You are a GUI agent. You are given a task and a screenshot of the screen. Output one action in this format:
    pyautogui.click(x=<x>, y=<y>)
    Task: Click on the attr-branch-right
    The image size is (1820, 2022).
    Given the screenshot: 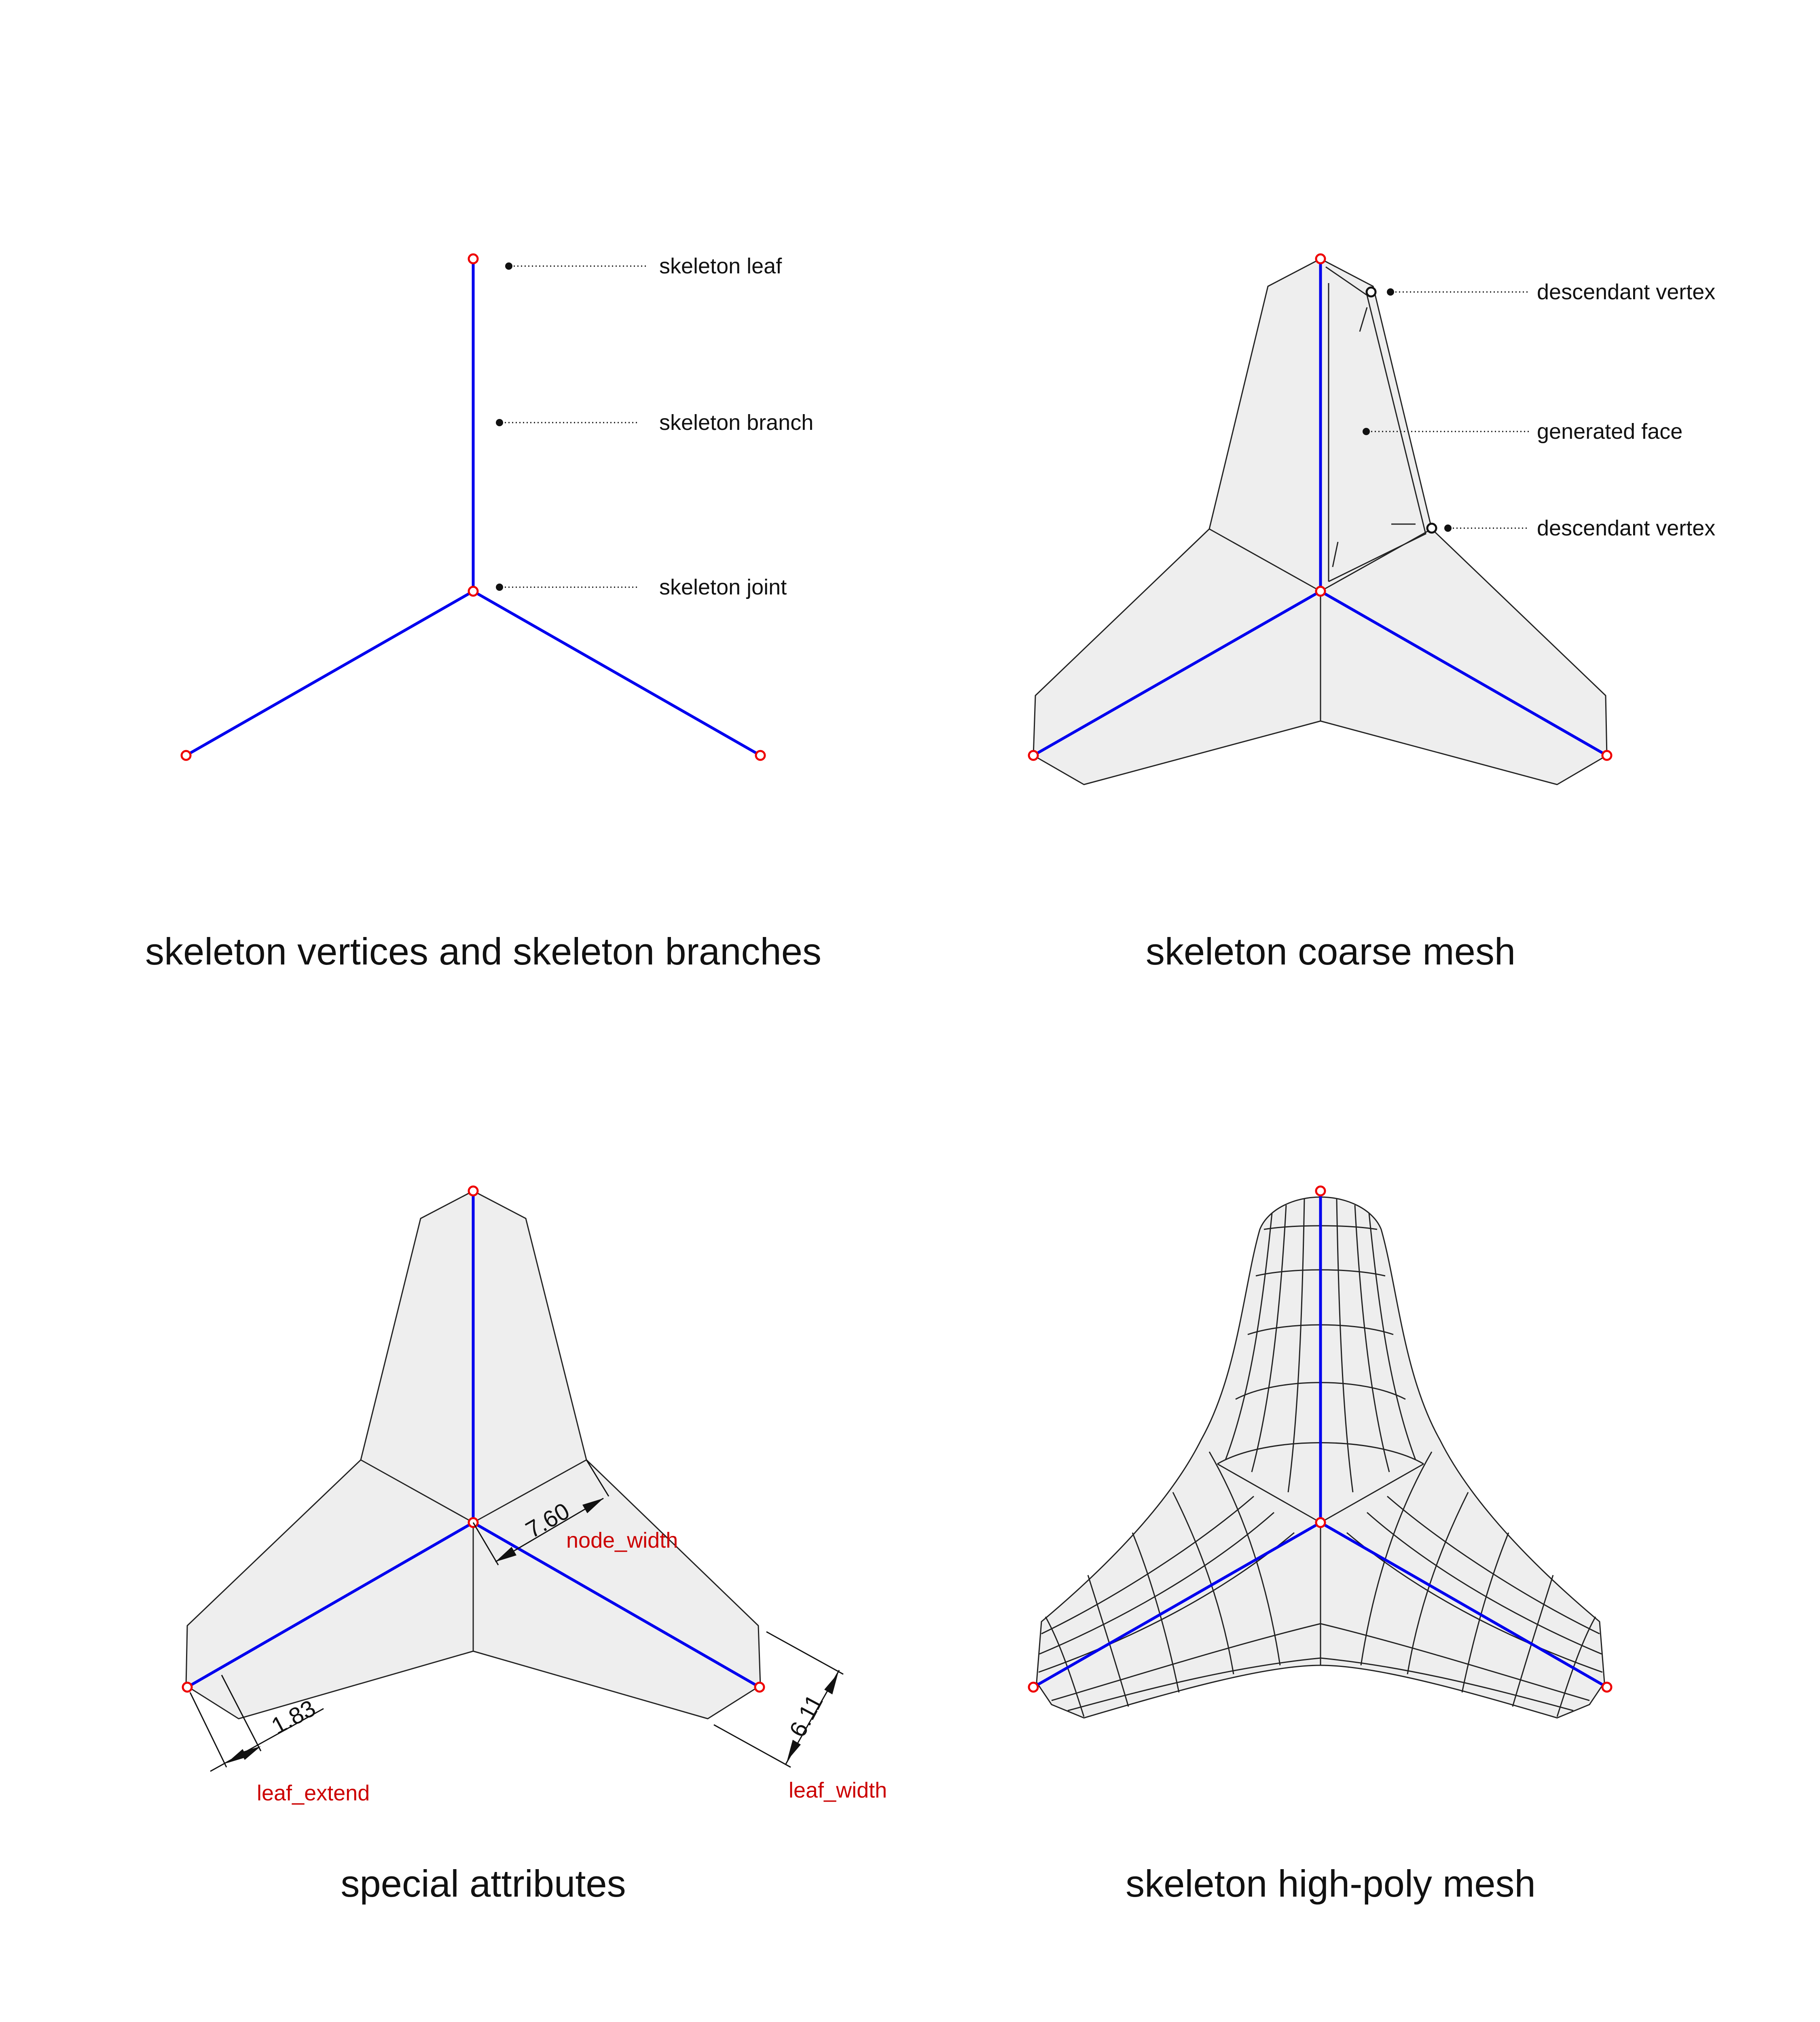 What is the action you would take?
    pyautogui.click(x=616, y=1605)
    